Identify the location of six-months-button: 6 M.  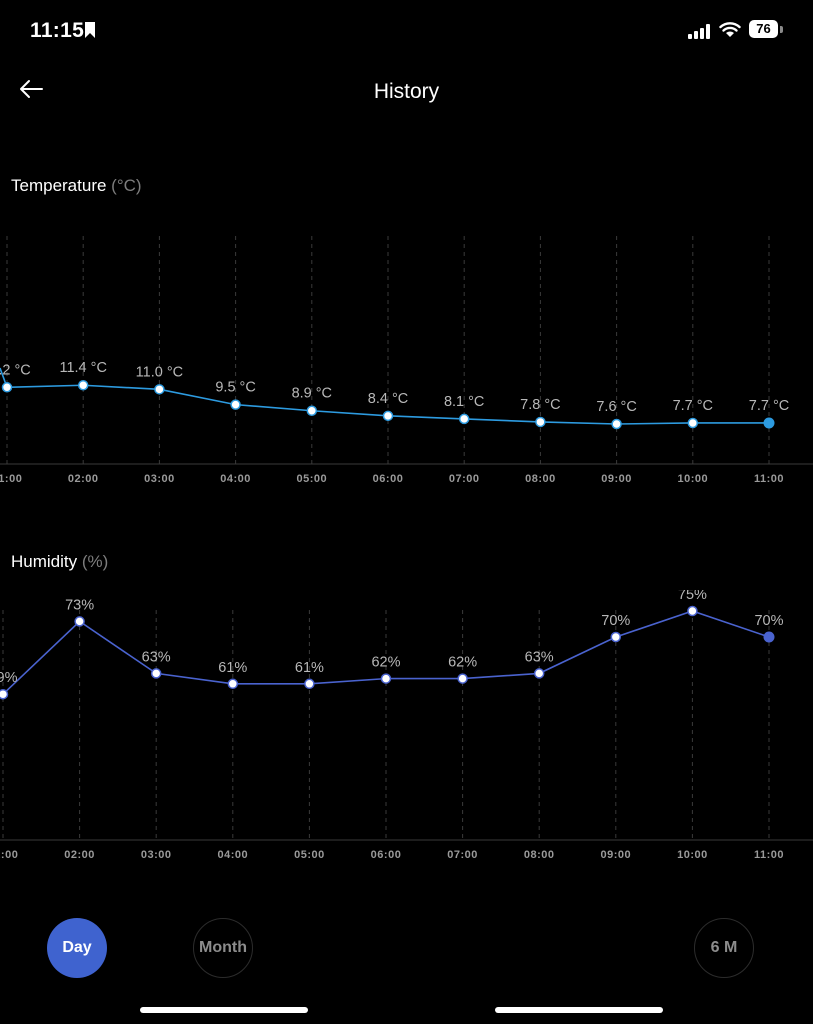
(724, 948).